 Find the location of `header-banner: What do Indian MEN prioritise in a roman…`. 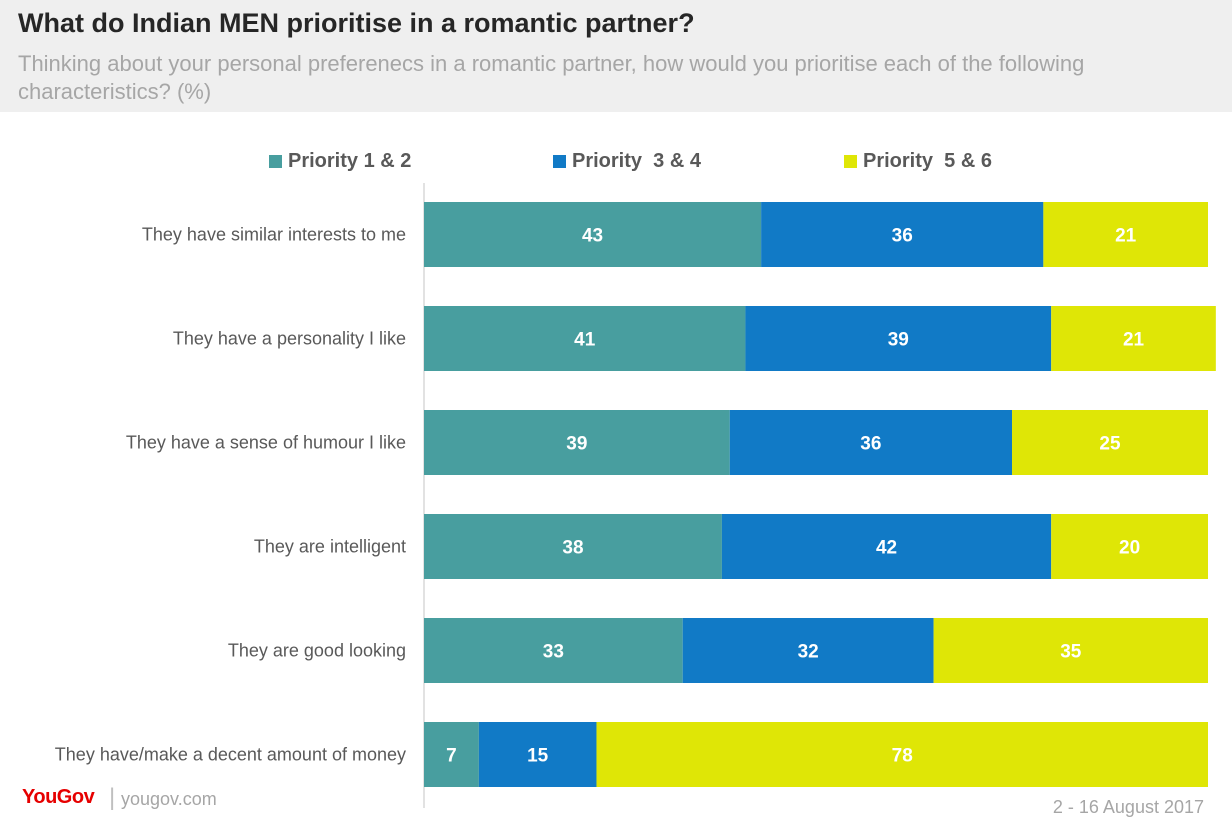

header-banner: What do Indian MEN prioritise in a roman… is located at coordinates (616, 56).